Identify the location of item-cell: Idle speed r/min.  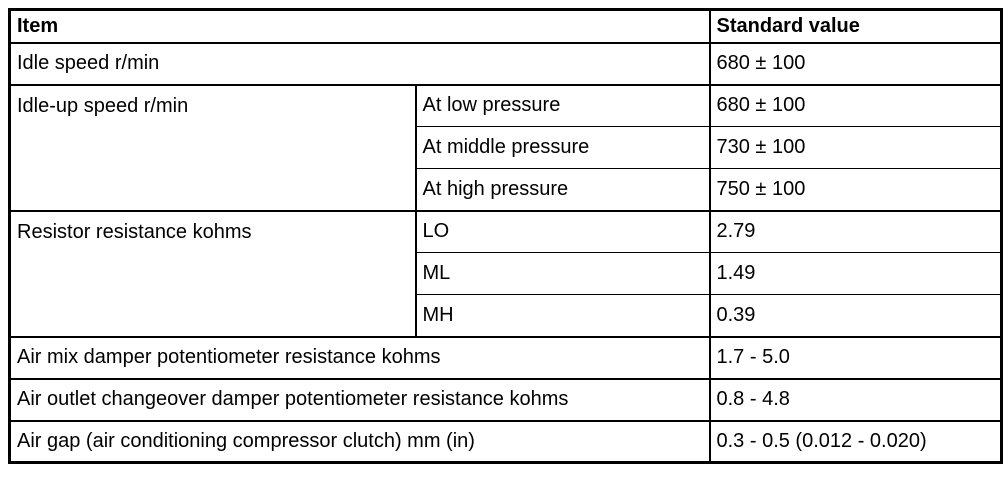
(359, 63).